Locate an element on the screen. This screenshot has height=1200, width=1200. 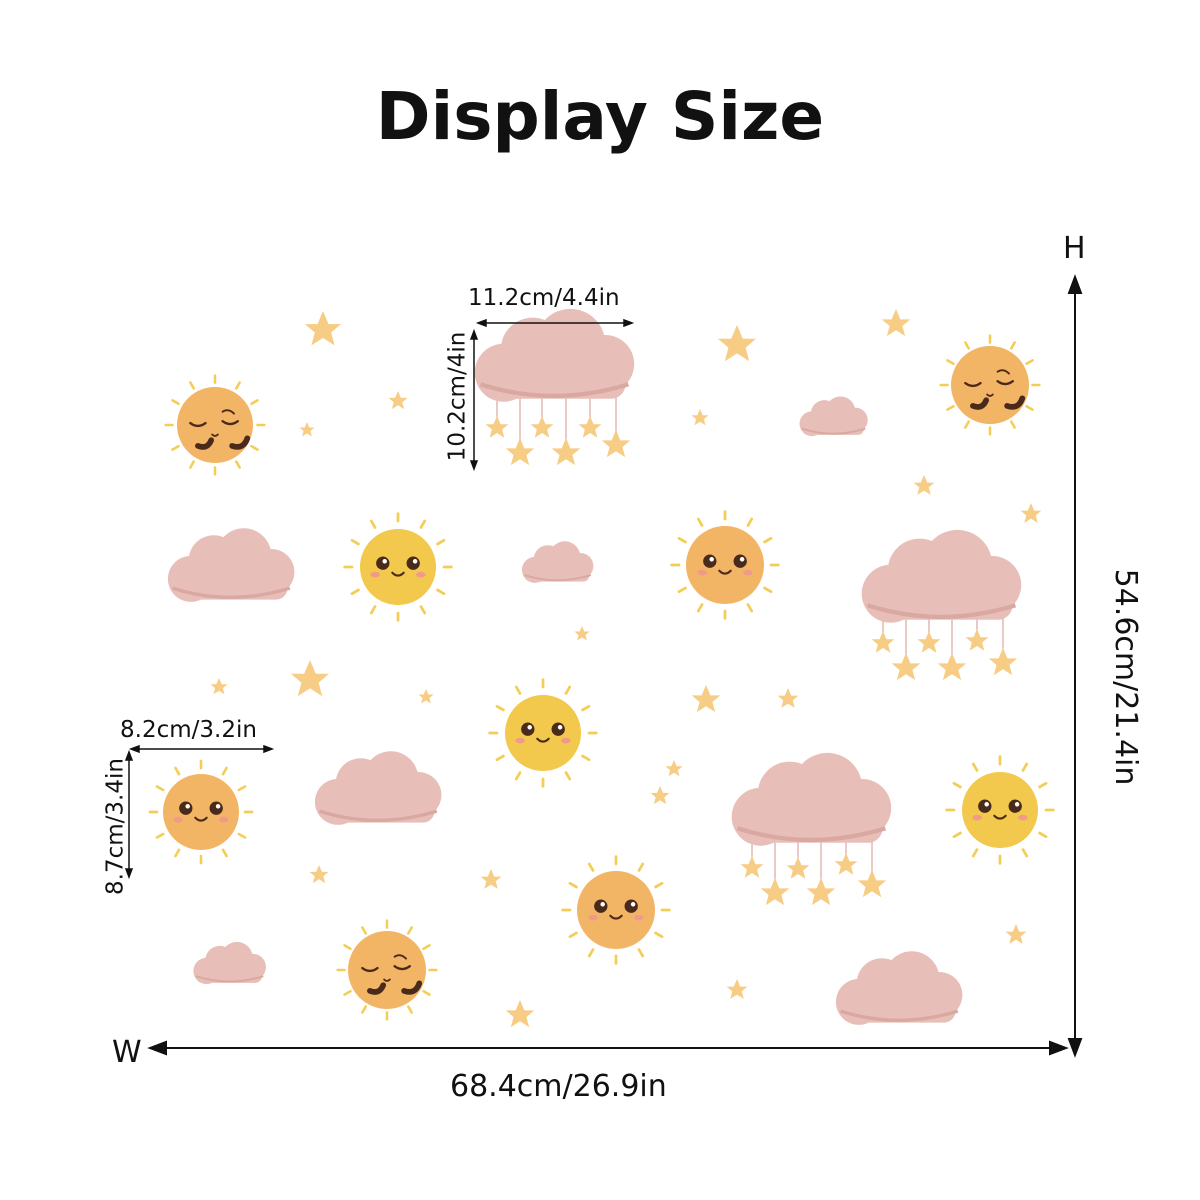
hanging-cloud-top is located at coordinates (555, 387).